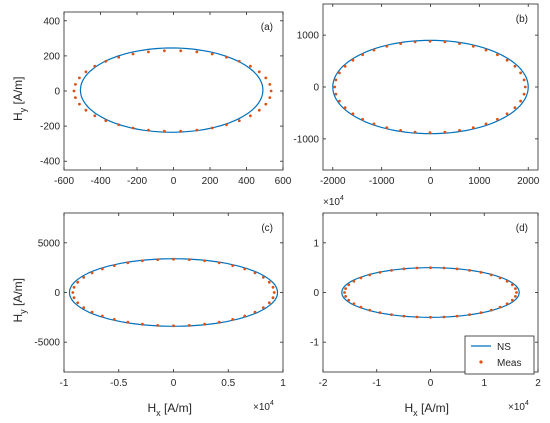 Image resolution: width=550 pixels, height=423 pixels. Describe the element at coordinates (323, 383) in the screenshot. I see `x-tick-label-d: -2` at that location.